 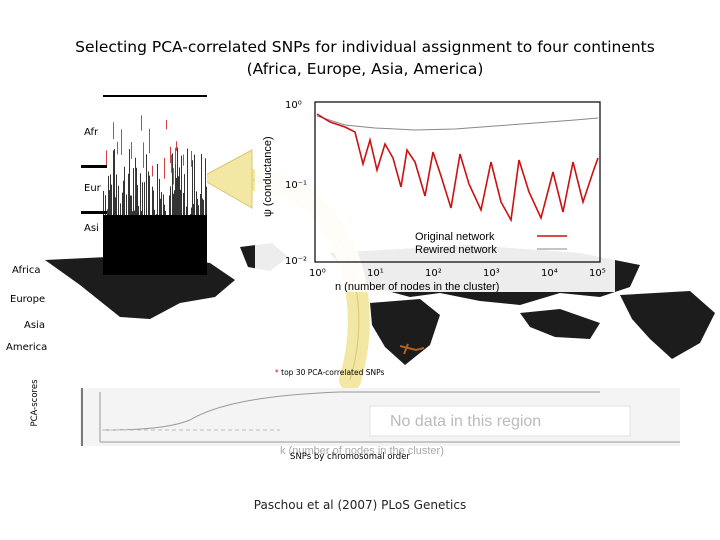 What do you see at coordinates (91, 228) in the screenshot?
I see `inset-label-asi: Asi` at bounding box center [91, 228].